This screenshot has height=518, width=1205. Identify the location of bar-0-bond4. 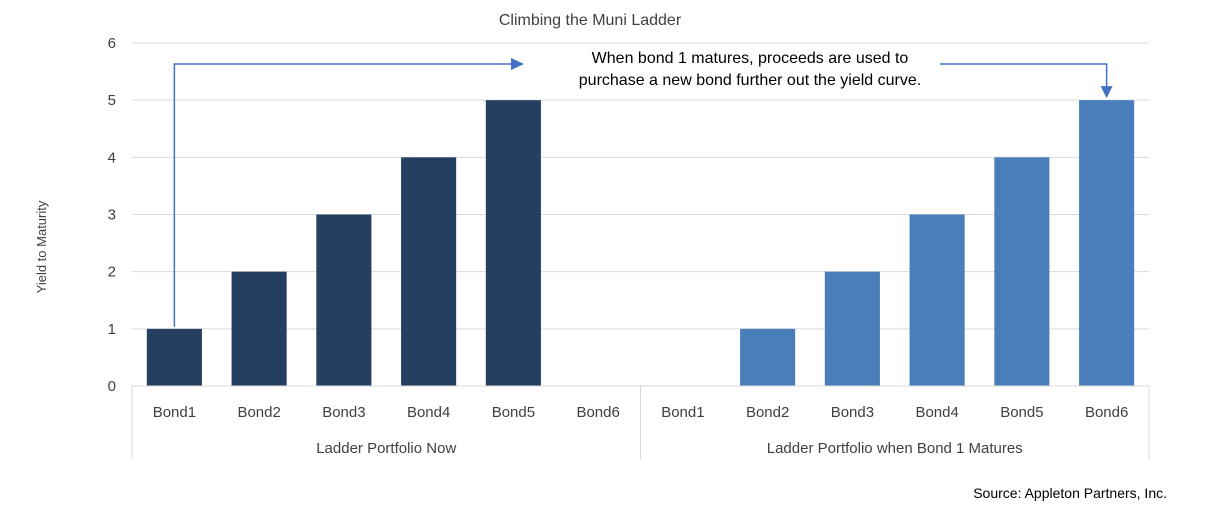
(429, 271).